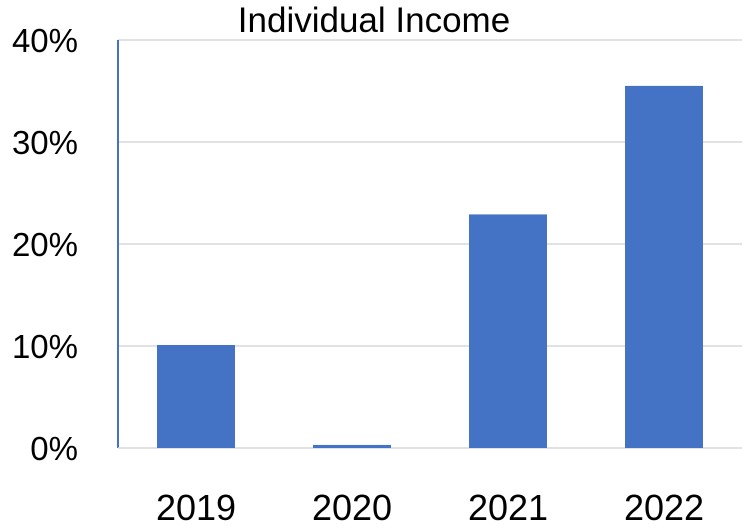  Describe the element at coordinates (664, 267) in the screenshot. I see `bar-2022` at that location.